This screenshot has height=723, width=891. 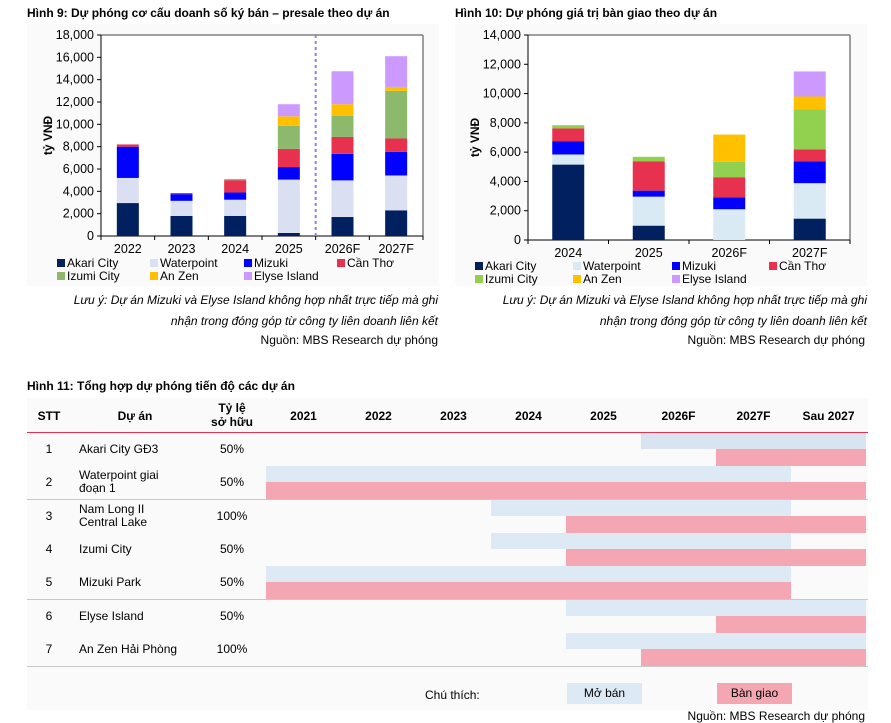 I want to click on header-stt: STT, so click(x=49, y=416).